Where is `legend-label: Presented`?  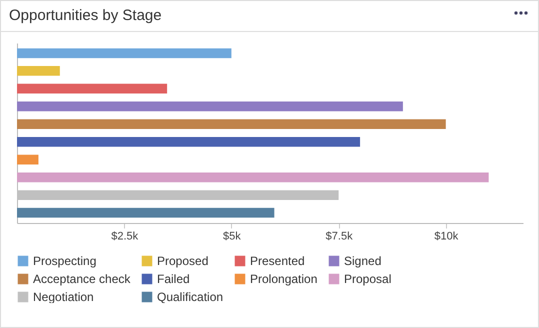
legend-label: Presented is located at coordinates (277, 261).